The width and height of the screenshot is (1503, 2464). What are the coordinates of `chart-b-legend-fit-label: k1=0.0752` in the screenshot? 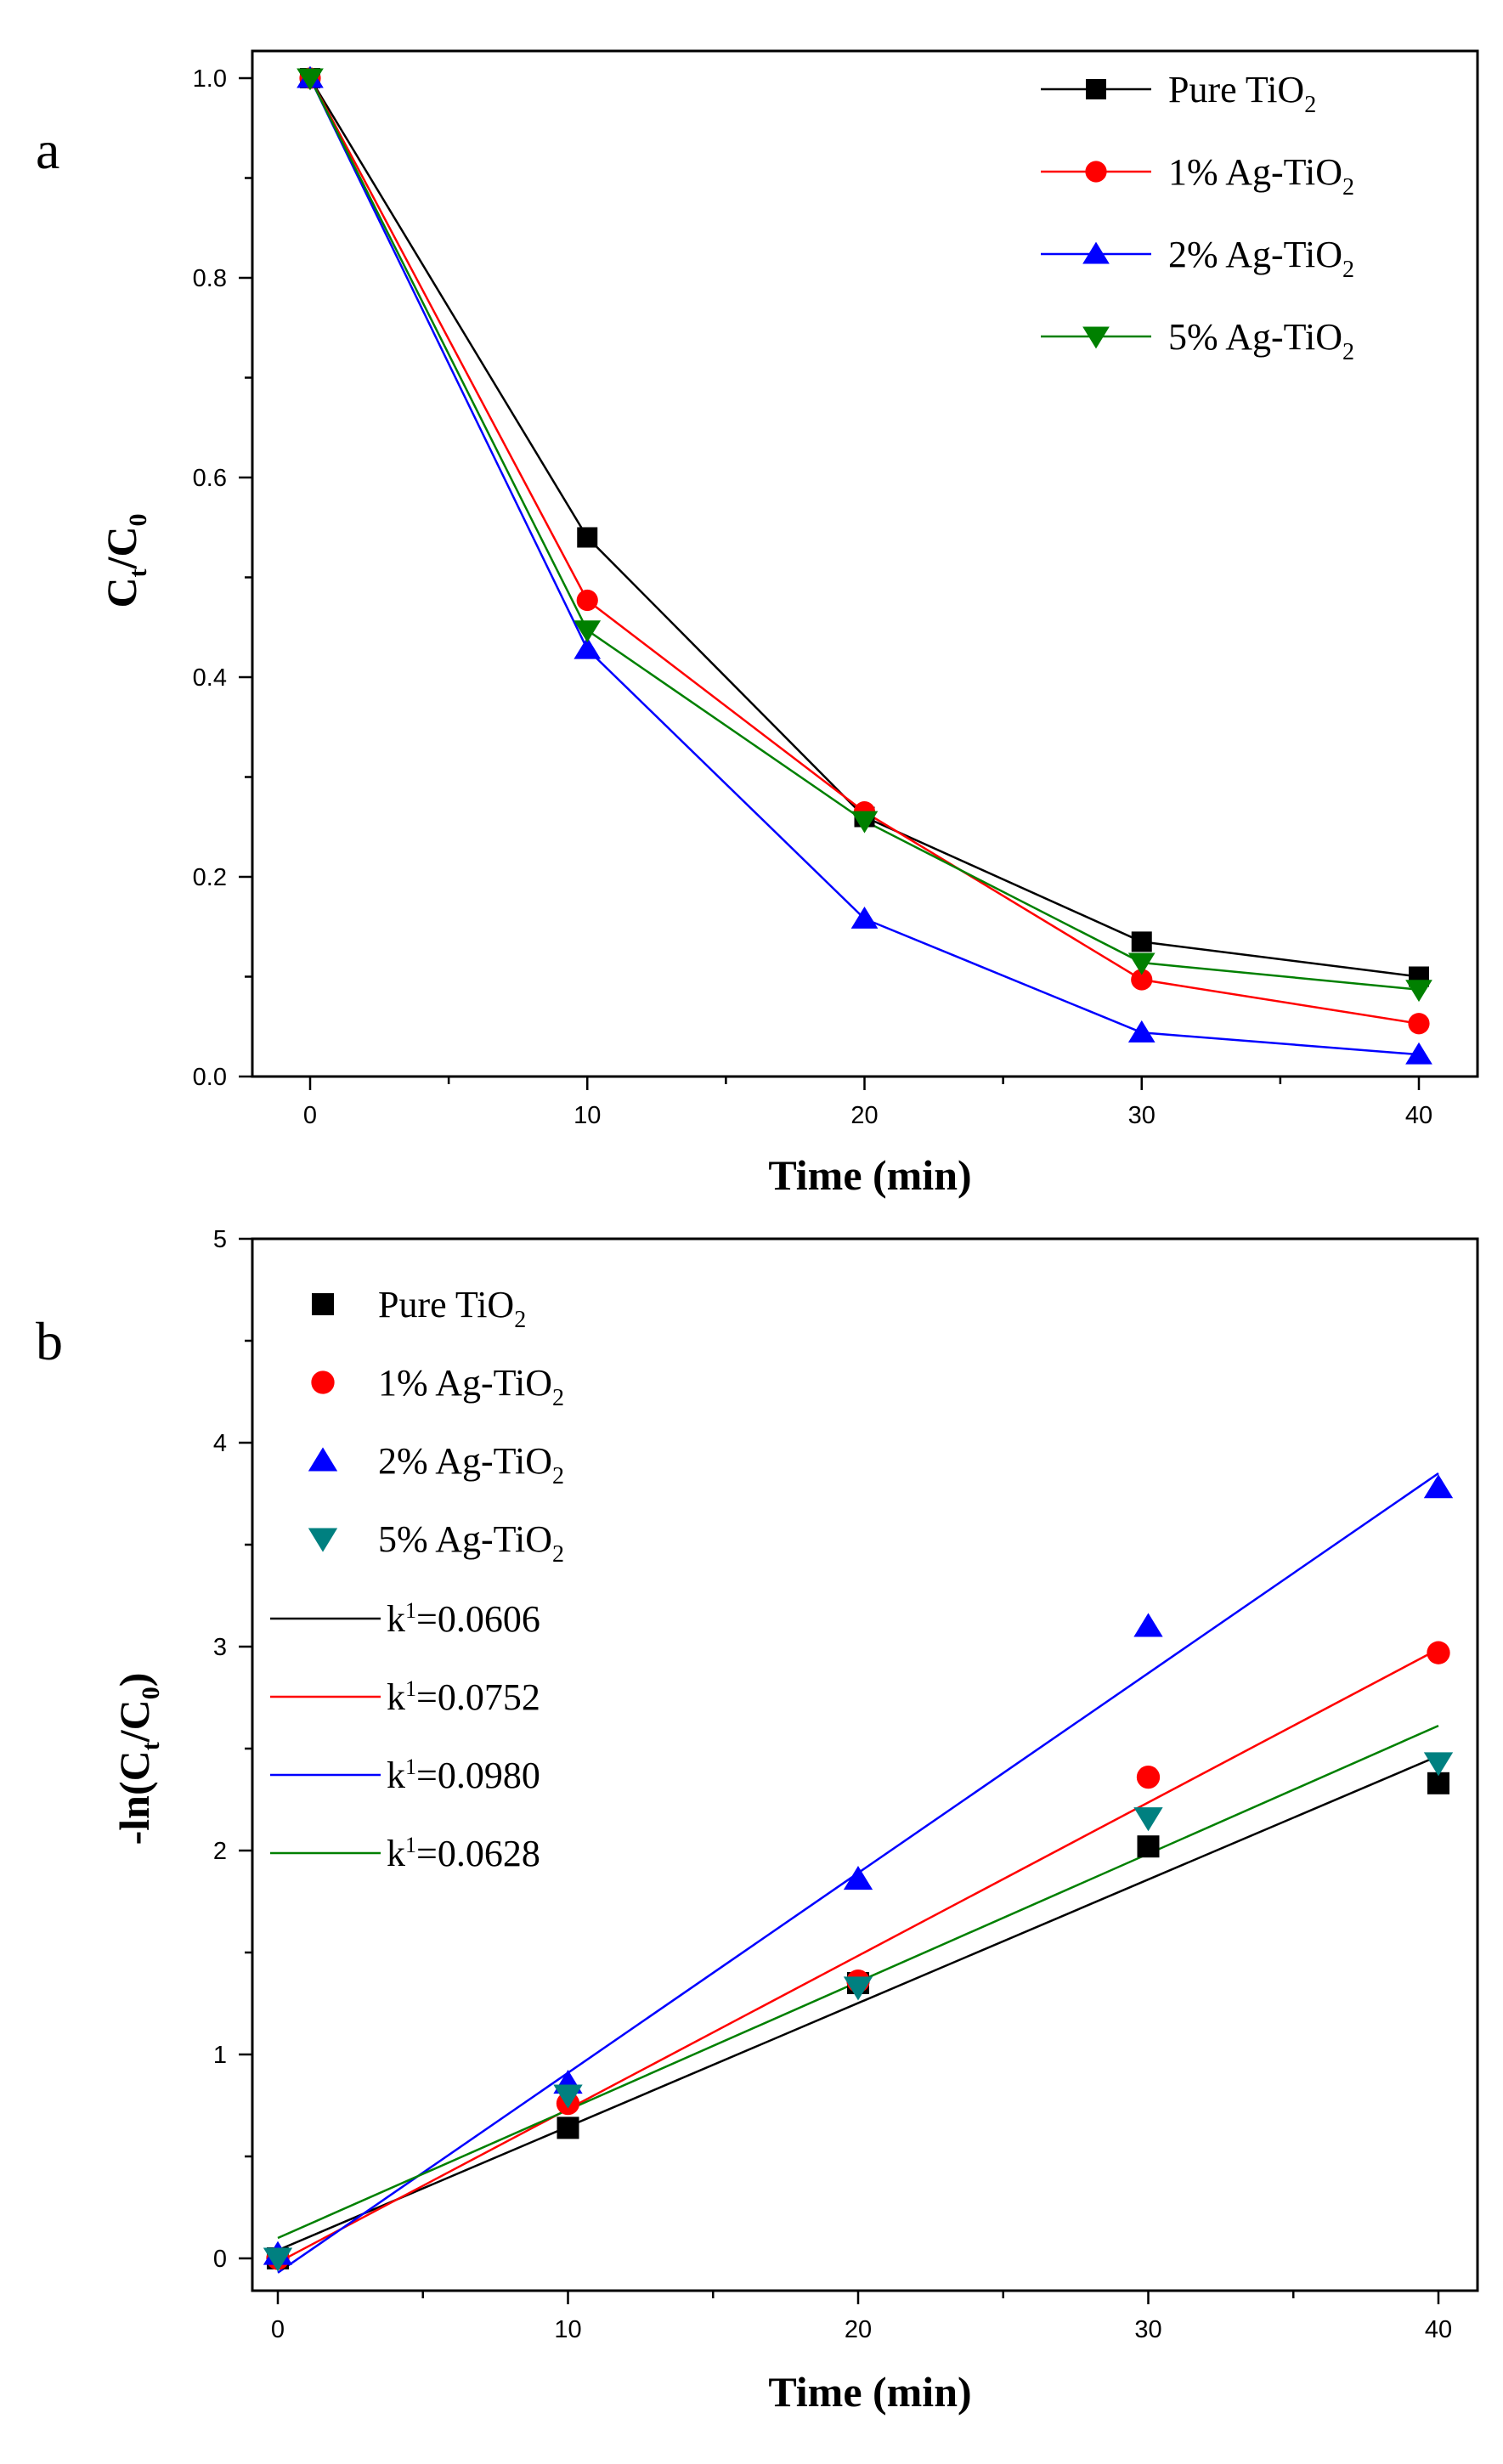 It's located at (463, 1697).